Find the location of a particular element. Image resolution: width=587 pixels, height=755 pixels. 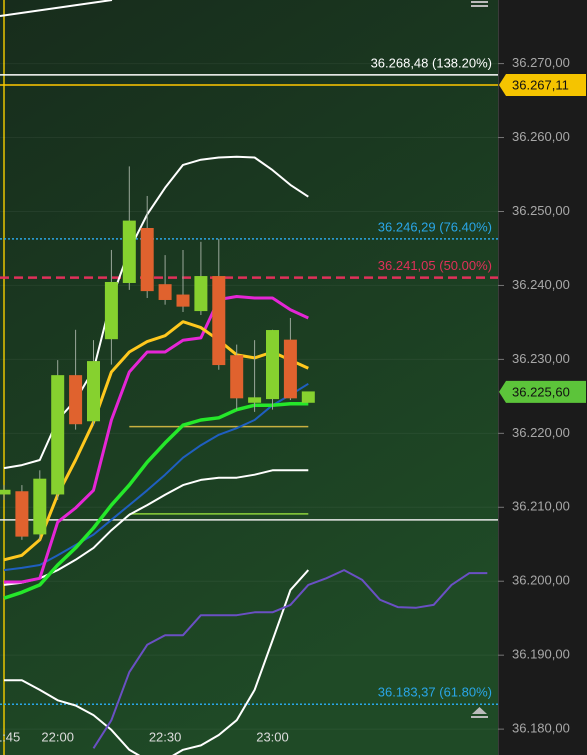

drawing-line is located at coordinates (56, 8).